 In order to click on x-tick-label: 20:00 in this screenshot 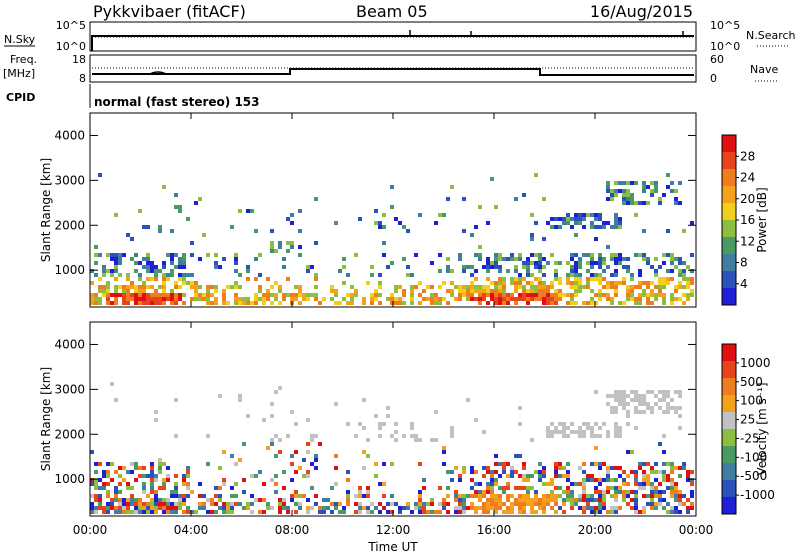, I will do `click(595, 530)`.